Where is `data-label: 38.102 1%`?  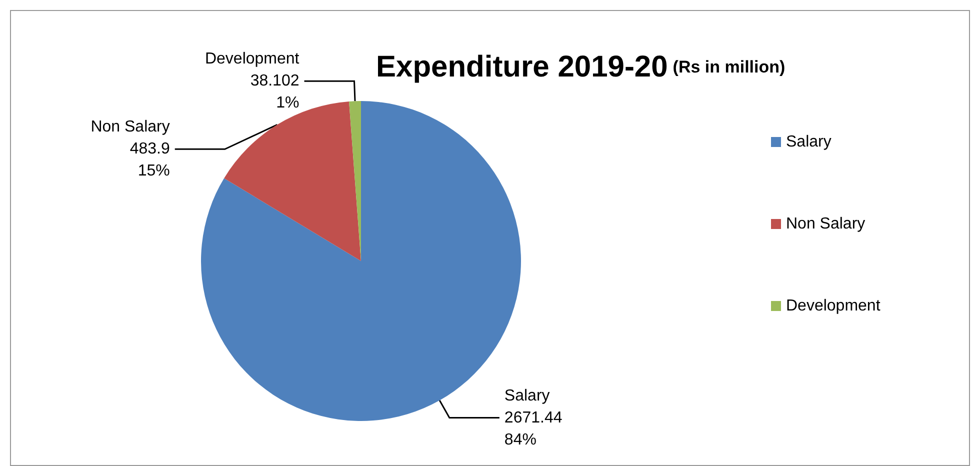
data-label: 38.102 1% is located at coordinates (275, 92).